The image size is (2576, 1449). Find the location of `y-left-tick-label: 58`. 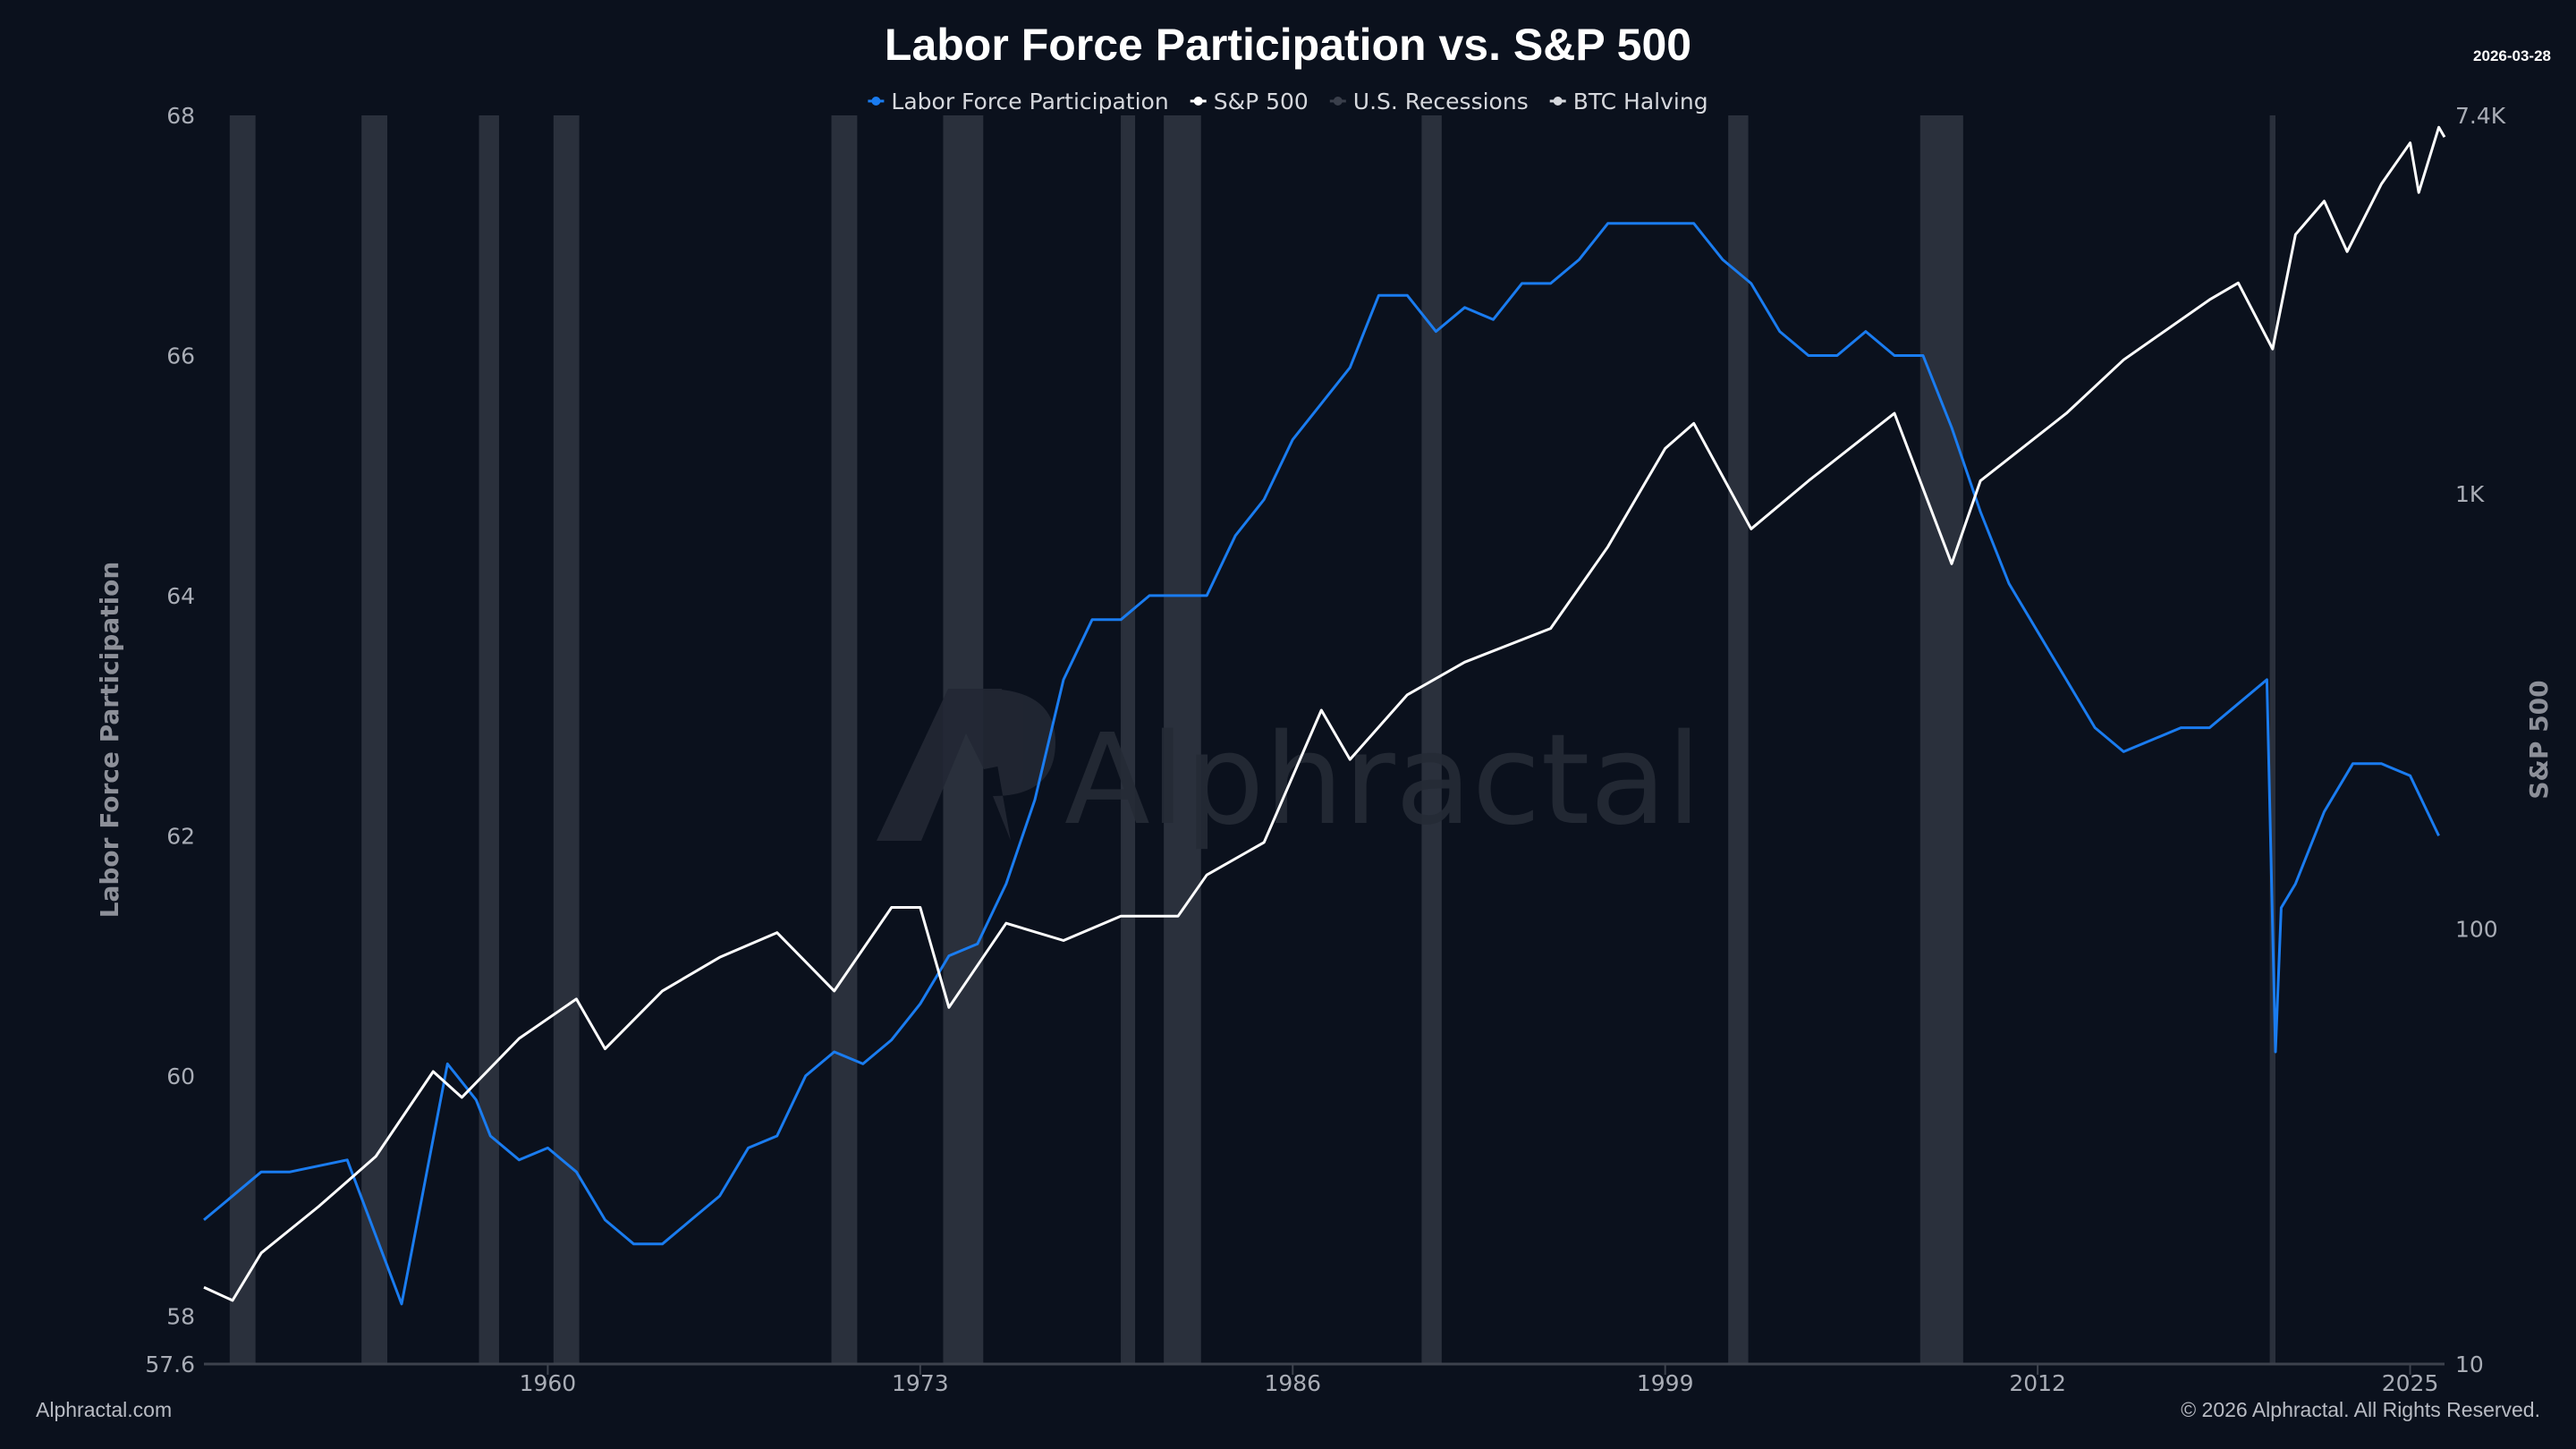

y-left-tick-label: 58 is located at coordinates (180, 1316).